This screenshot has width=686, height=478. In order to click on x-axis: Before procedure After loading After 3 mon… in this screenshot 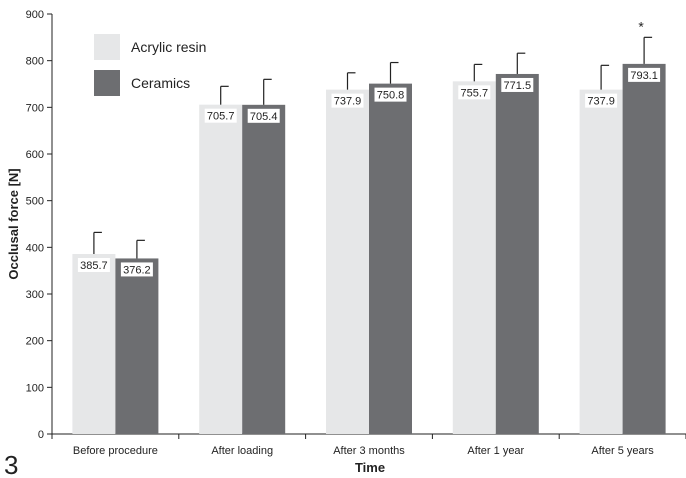, I will do `click(368, 445)`.